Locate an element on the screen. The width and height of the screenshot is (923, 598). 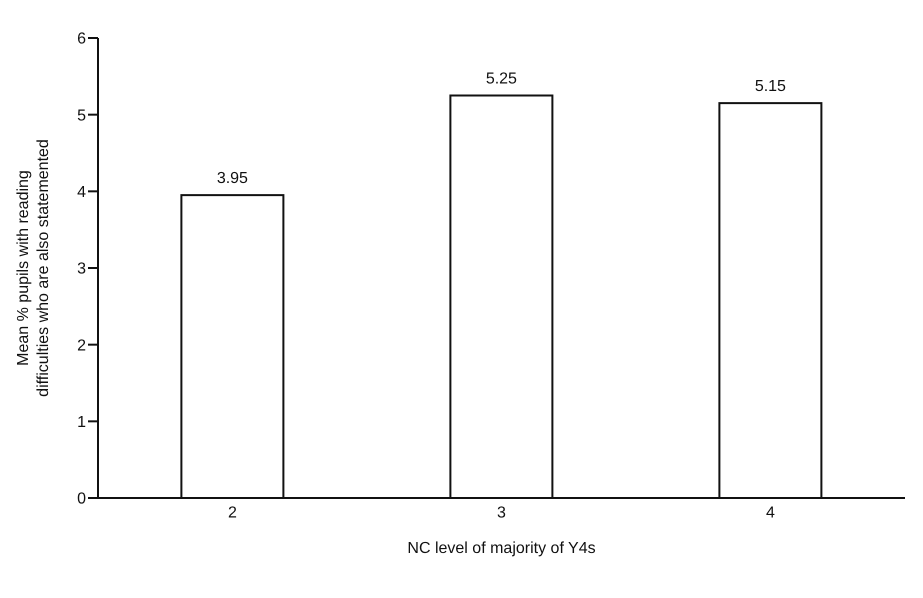
data-label: 3.95 is located at coordinates (232, 179).